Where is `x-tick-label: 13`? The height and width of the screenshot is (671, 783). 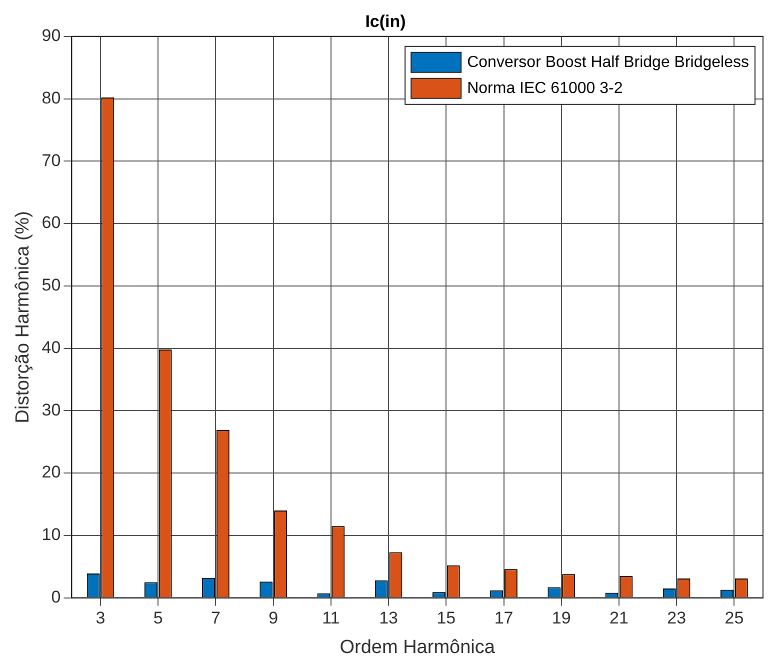 x-tick-label: 13 is located at coordinates (388, 618).